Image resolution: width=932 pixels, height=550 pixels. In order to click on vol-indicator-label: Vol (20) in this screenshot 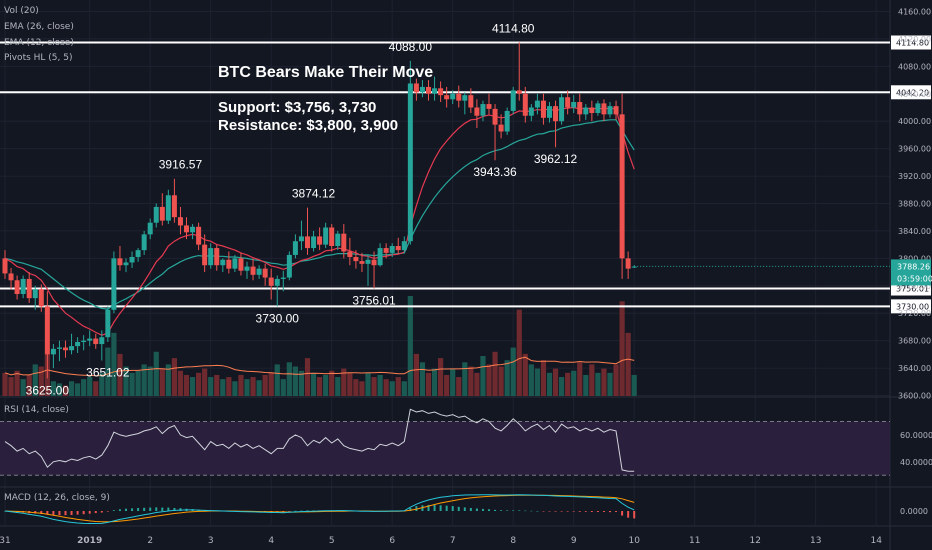, I will do `click(21, 11)`.